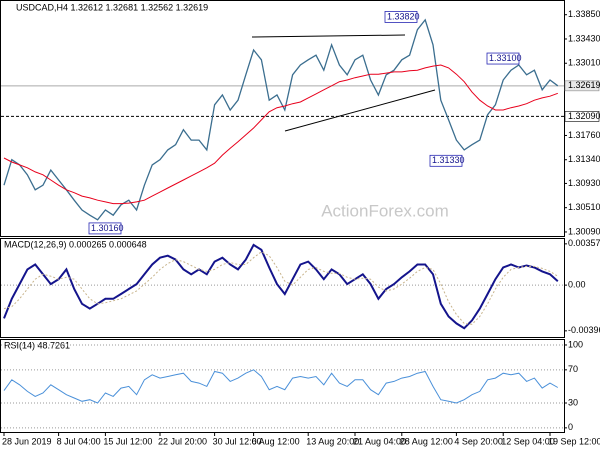 The image size is (600, 450). What do you see at coordinates (182, 441) in the screenshot?
I see `x-tick-label: 22 Jul 20:00` at bounding box center [182, 441].